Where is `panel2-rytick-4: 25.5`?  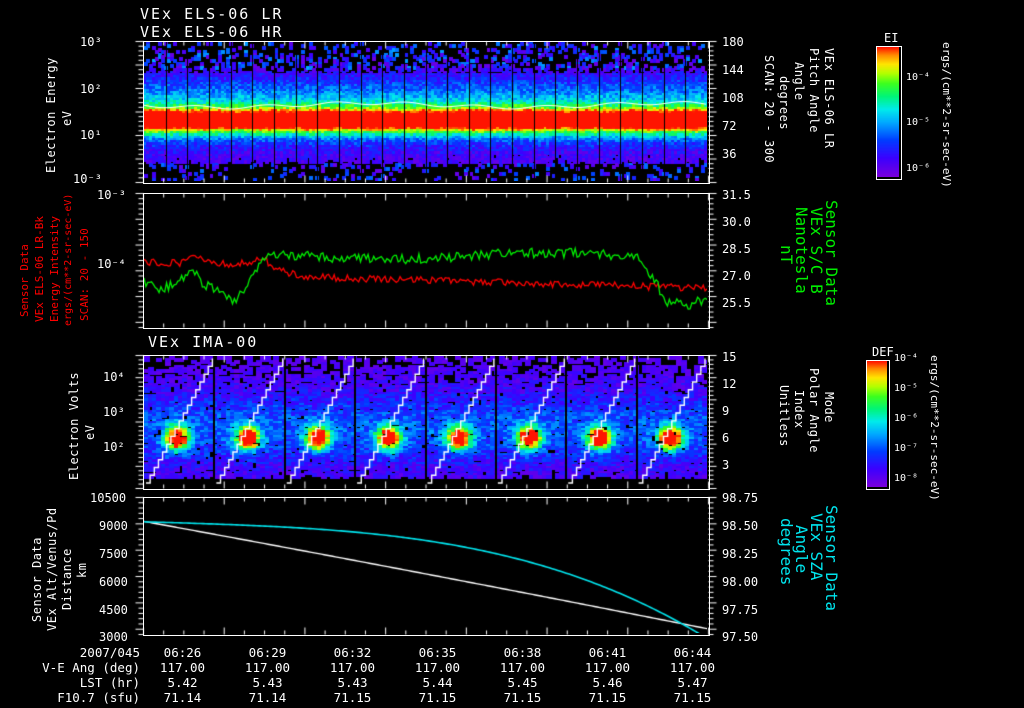
panel2-rytick-4: 25.5 is located at coordinates (736, 303).